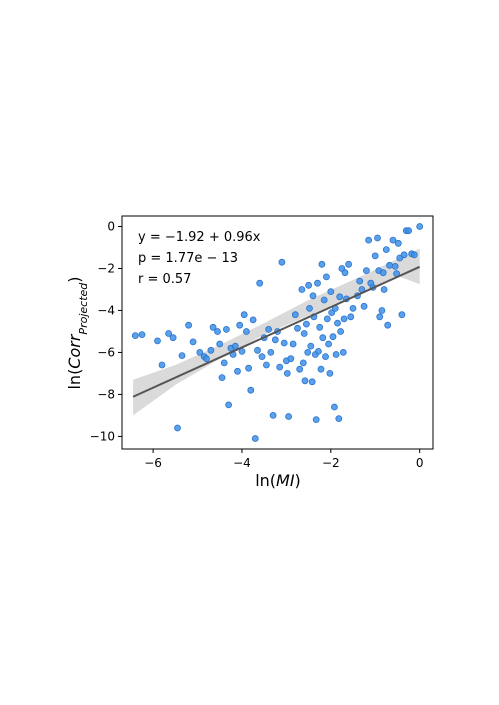 This screenshot has height=705, width=499. I want to click on y-tick-label: −8, so click(106, 394).